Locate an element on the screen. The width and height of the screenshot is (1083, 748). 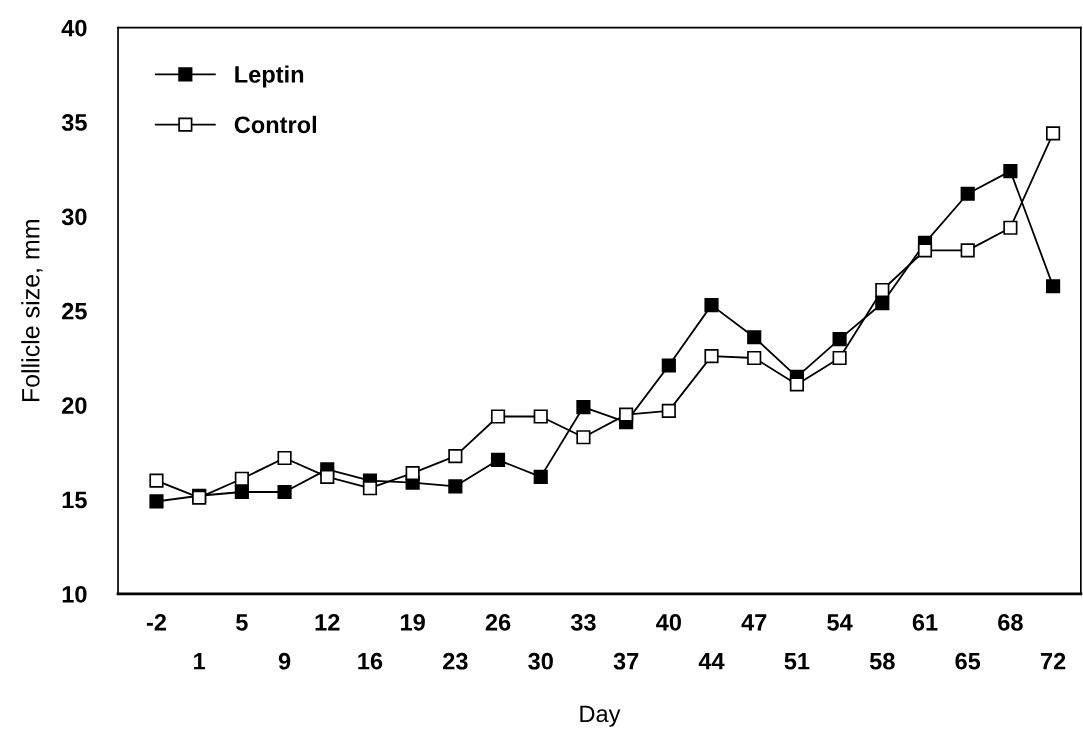
y-tick-label: 25 is located at coordinates (74, 311).